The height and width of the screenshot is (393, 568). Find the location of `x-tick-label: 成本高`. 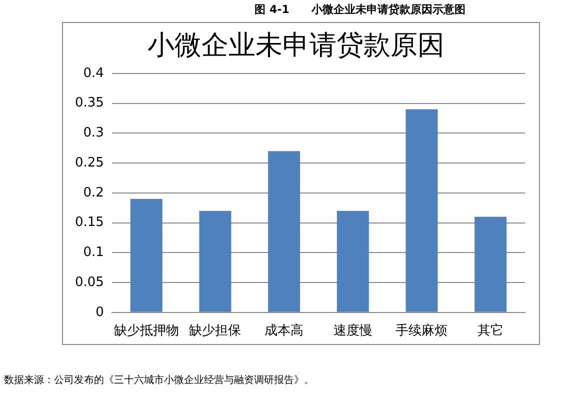

x-tick-label: 成本高 is located at coordinates (284, 330).